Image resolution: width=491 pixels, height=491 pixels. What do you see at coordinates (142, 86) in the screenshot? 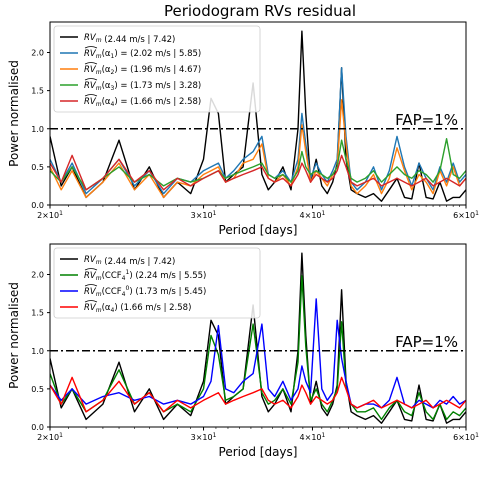
I see `legend-entry: RVm(α3) = (1.73 m/s | 3.28)` at bounding box center [142, 86].